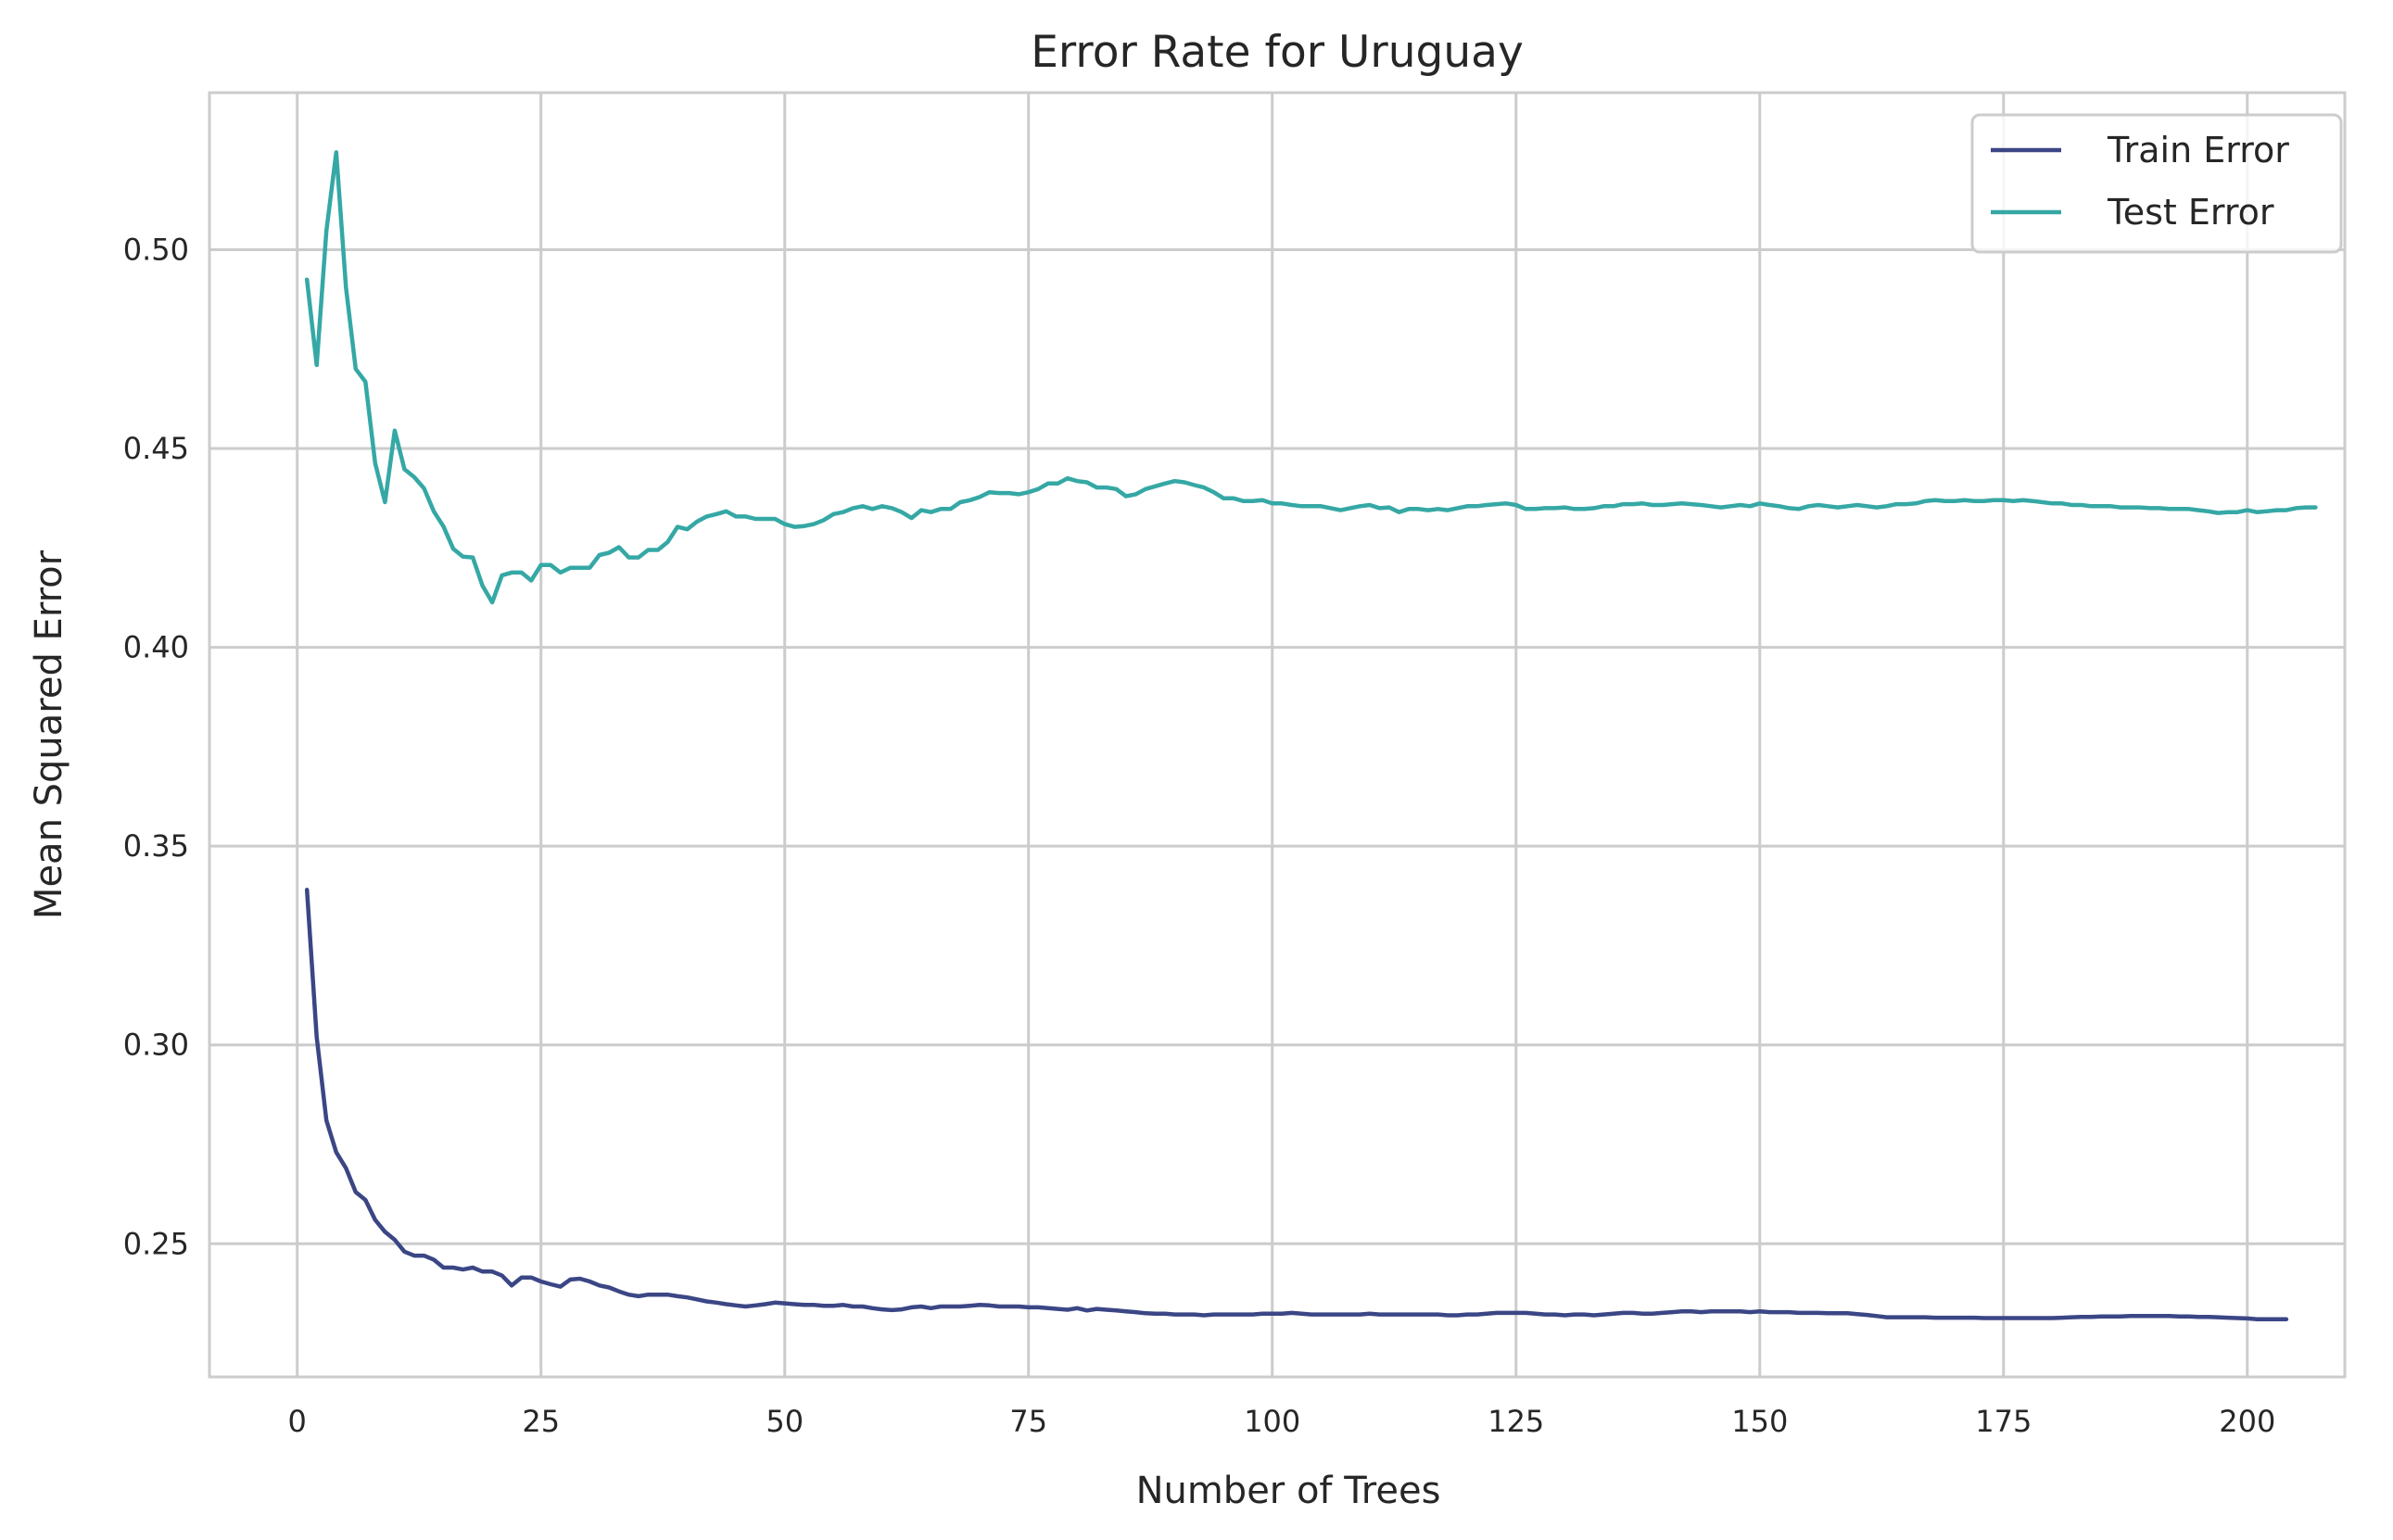  What do you see at coordinates (2198, 150) in the screenshot?
I see `legend-label-train-error: Train Error` at bounding box center [2198, 150].